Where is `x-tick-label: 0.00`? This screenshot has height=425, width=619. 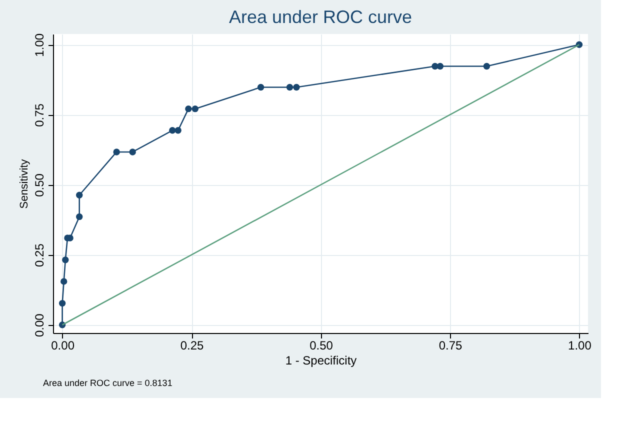 x-tick-label: 0.00 is located at coordinates (63, 345).